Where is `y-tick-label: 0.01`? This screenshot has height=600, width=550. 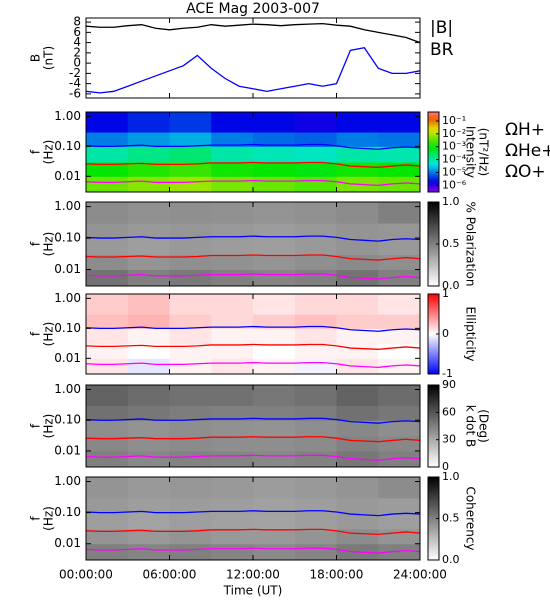
y-tick-label: 0.01 is located at coordinates (67, 269).